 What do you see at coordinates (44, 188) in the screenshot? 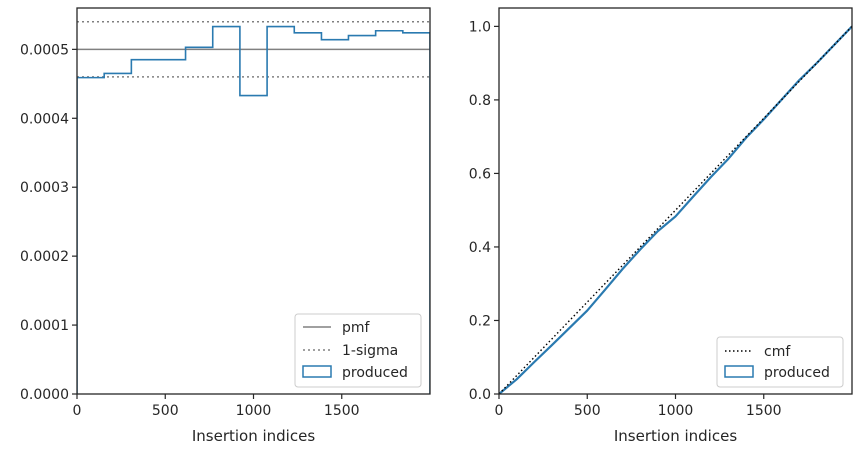
I see `y-tick-label: 0.0003` at bounding box center [44, 188].